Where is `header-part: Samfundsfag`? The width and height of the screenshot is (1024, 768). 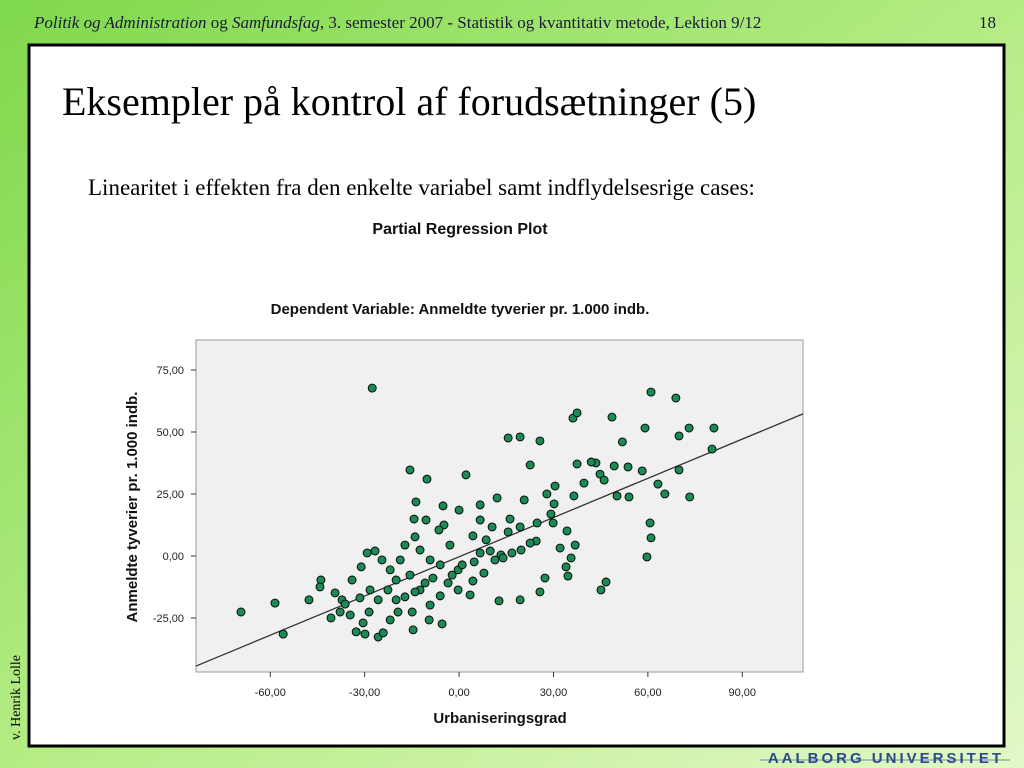 header-part: Samfundsfag is located at coordinates (276, 22).